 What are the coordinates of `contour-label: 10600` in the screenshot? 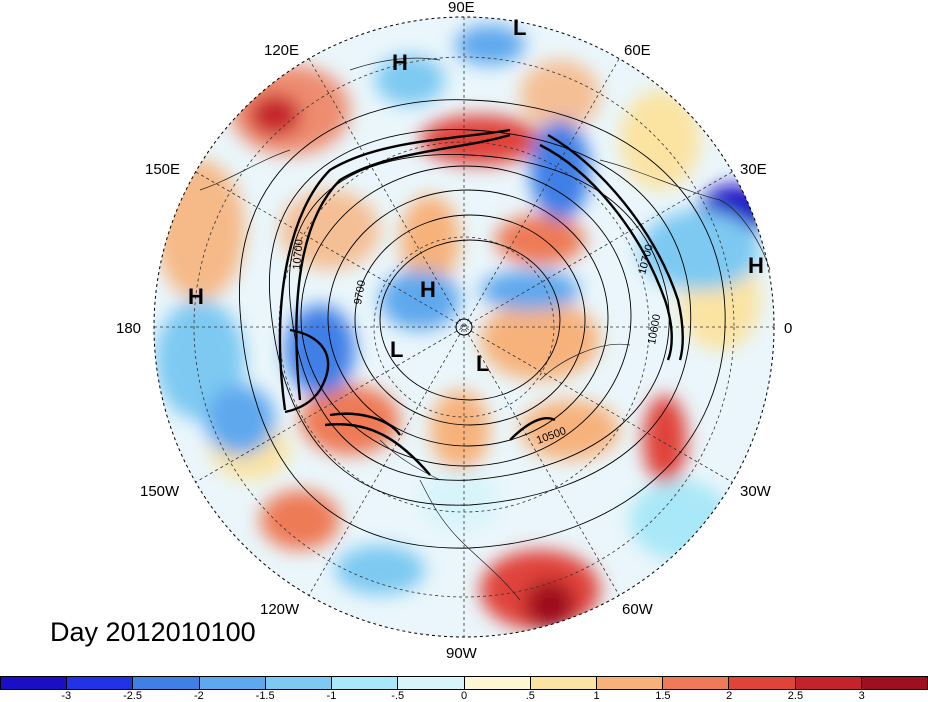 It's located at (654, 329).